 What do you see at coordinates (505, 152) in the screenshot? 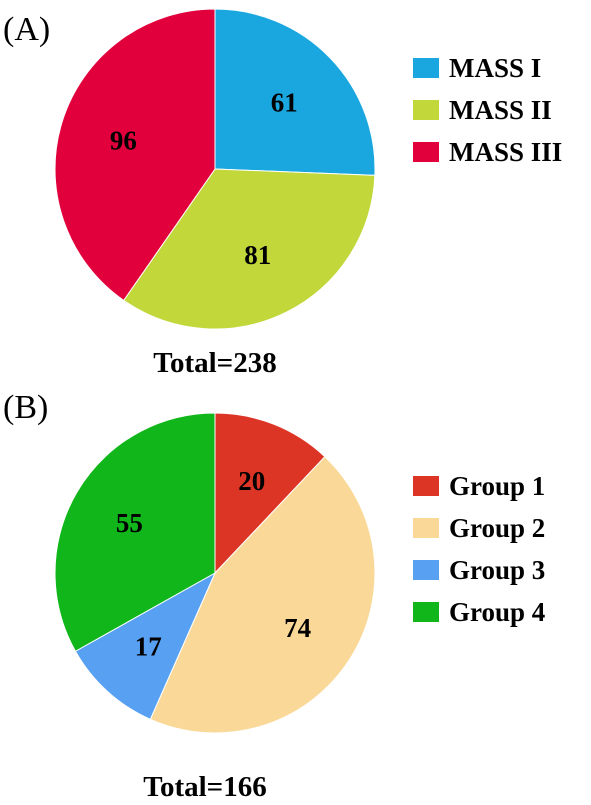
I see `legend-label-mass-iii: MASS III` at bounding box center [505, 152].